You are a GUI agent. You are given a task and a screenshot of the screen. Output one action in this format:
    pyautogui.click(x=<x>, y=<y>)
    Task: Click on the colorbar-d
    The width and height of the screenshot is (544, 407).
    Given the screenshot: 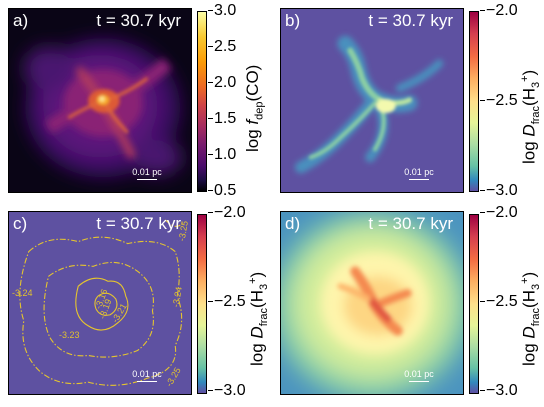 What is the action you would take?
    pyautogui.click(x=474, y=304)
    